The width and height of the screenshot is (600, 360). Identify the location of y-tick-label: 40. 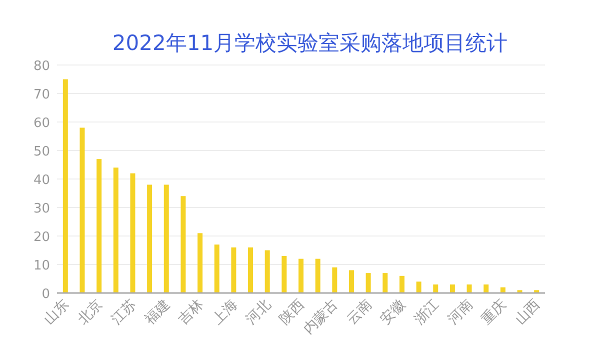
(41, 180).